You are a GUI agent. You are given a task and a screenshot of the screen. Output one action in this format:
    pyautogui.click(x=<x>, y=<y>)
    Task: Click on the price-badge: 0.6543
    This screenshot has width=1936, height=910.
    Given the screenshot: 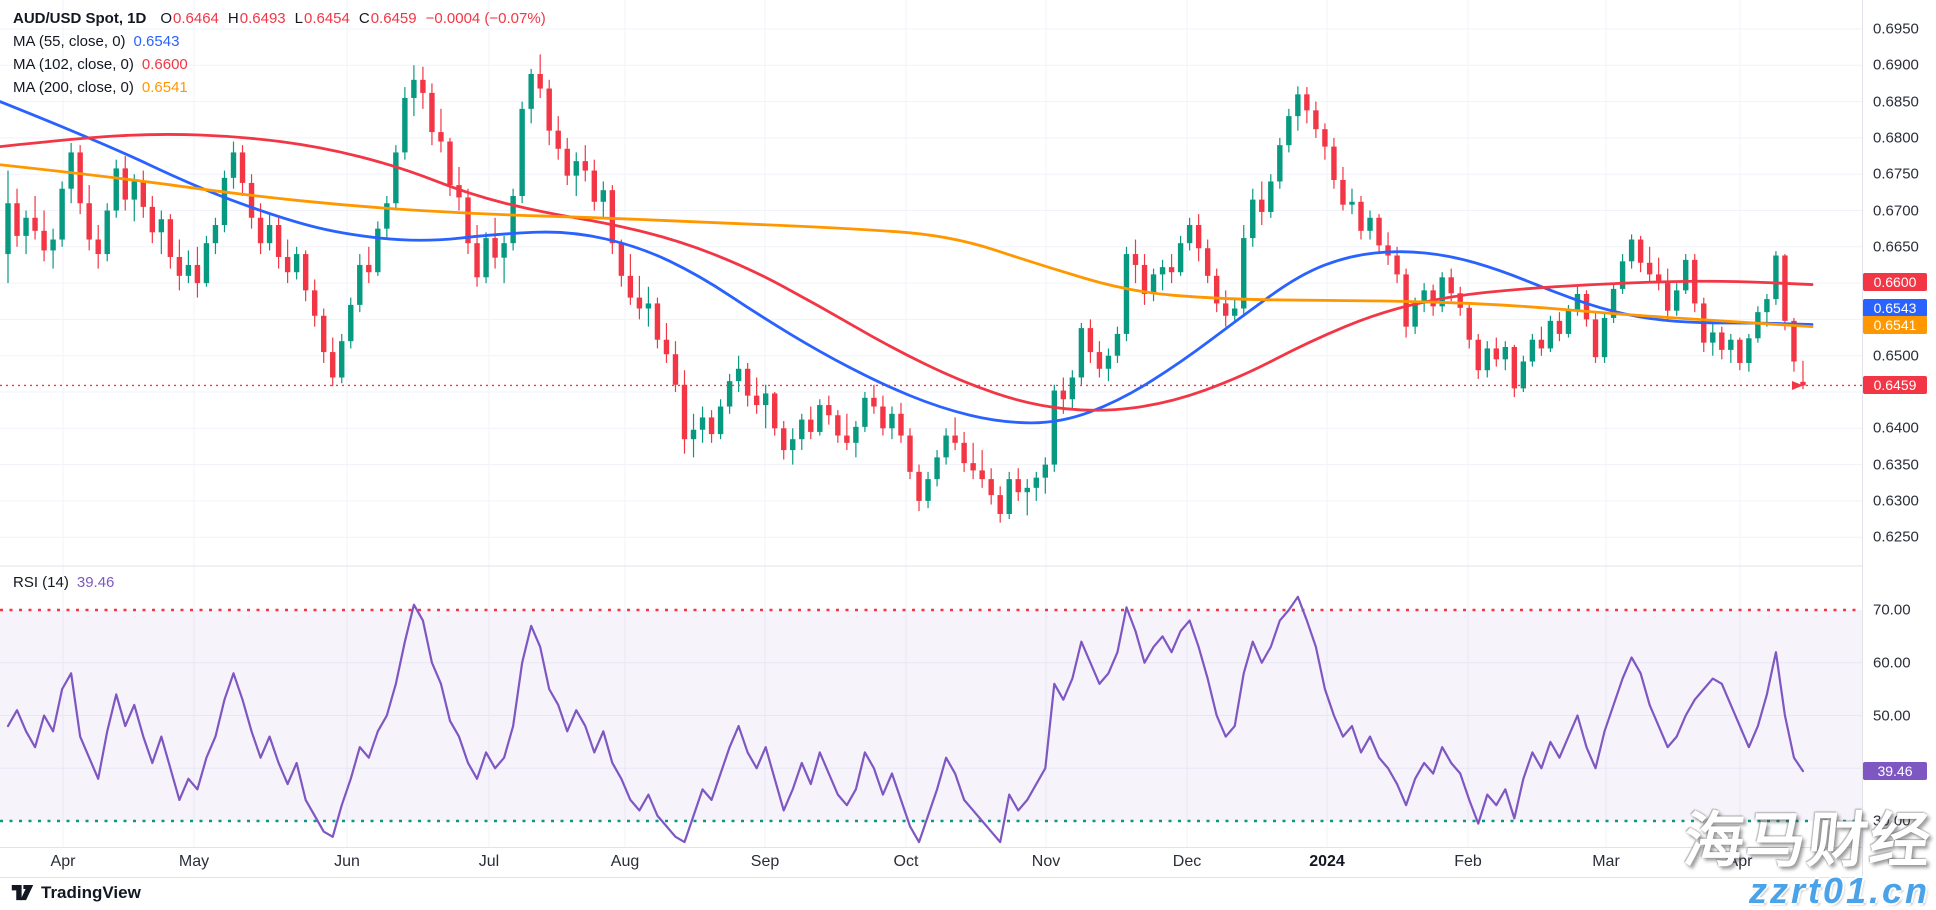 What is the action you would take?
    pyautogui.click(x=1895, y=308)
    